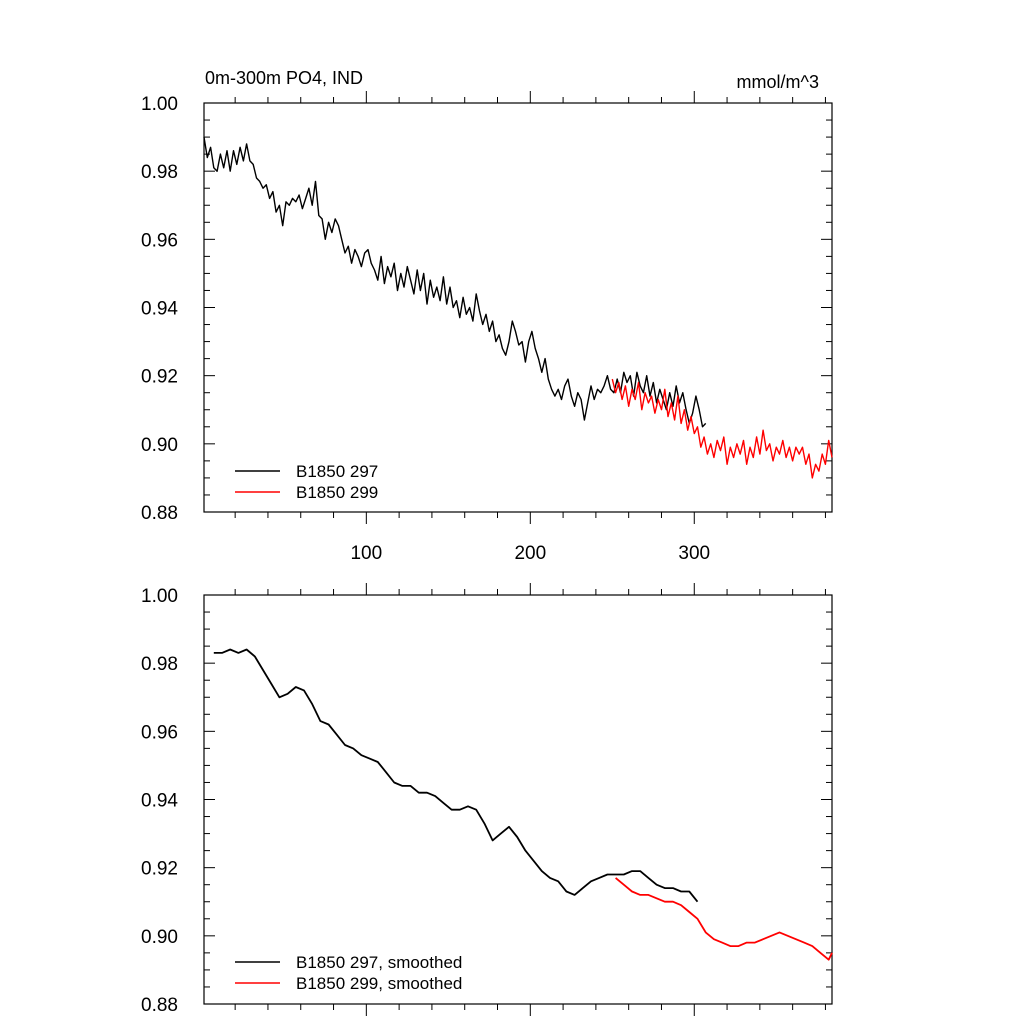  Describe the element at coordinates (337, 471) in the screenshot. I see `legend-label: B1850 297` at that location.